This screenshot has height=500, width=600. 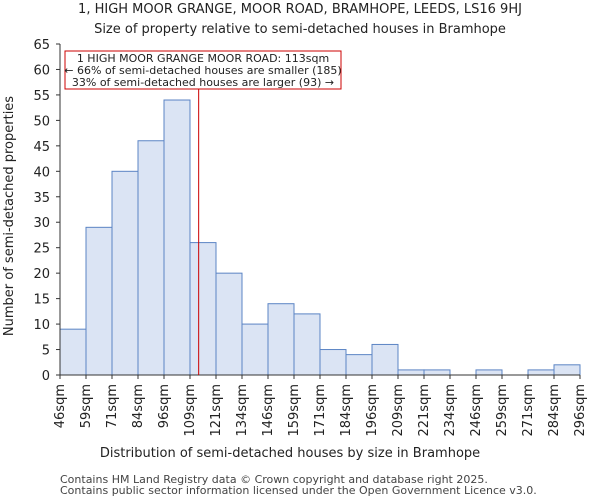 What do you see at coordinates (333, 362) in the screenshot?
I see `bar-171sqm` at bounding box center [333, 362].